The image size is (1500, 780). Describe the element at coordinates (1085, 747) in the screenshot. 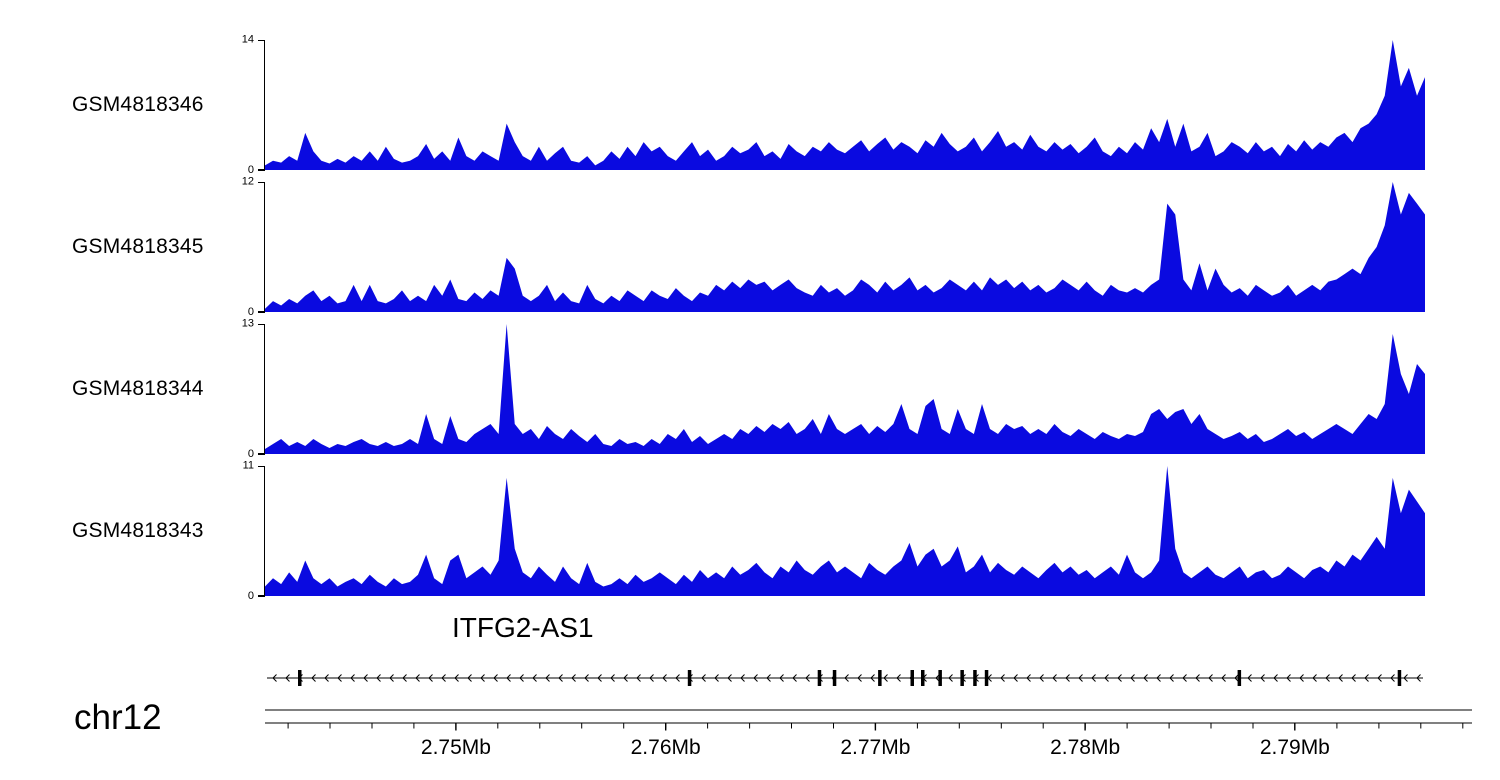

I see `ruler-tick-label: 2.78Mb` at that location.